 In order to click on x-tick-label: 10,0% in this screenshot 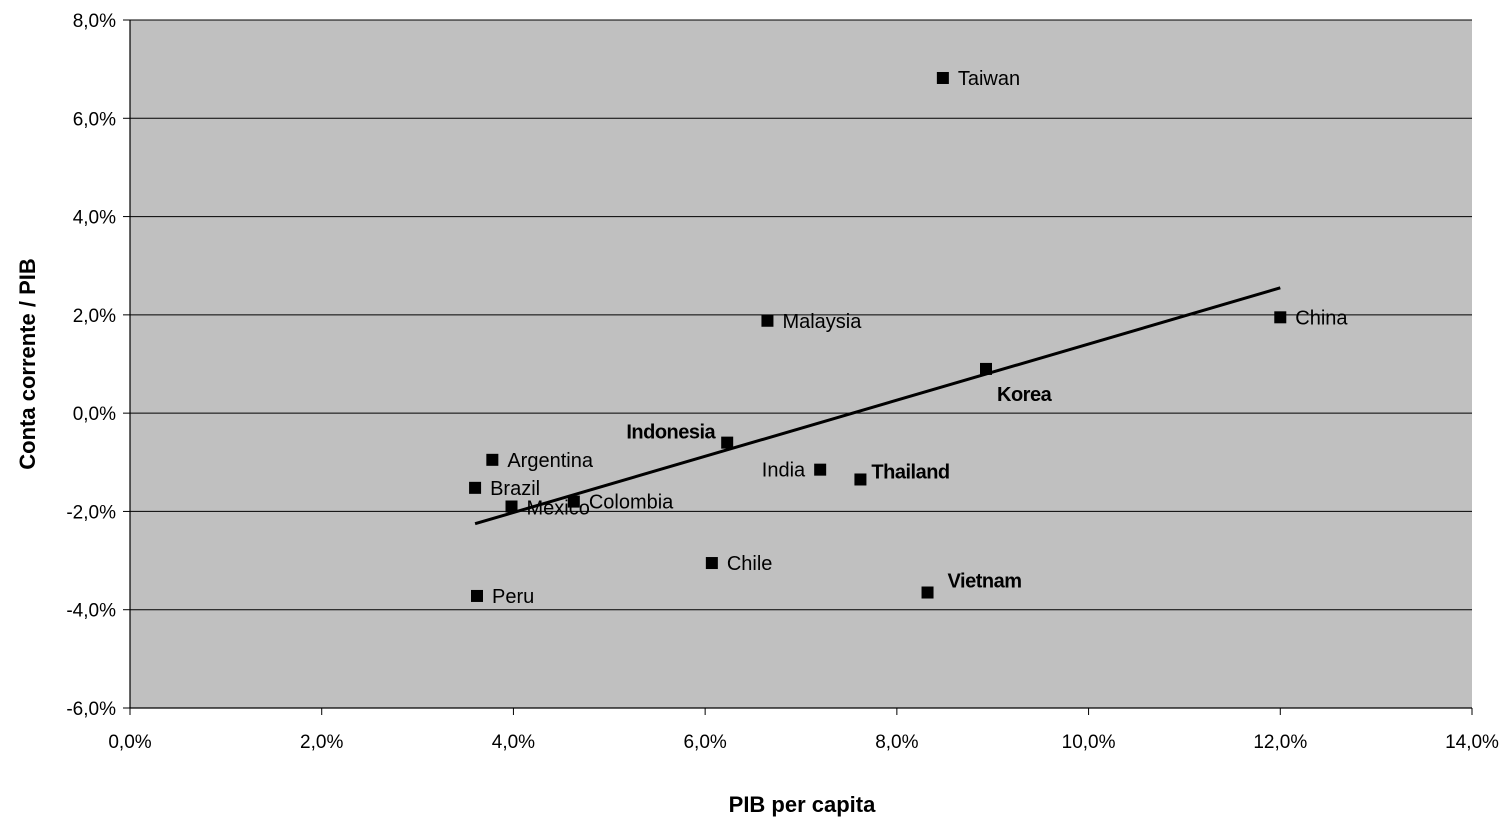, I will do `click(1089, 742)`.